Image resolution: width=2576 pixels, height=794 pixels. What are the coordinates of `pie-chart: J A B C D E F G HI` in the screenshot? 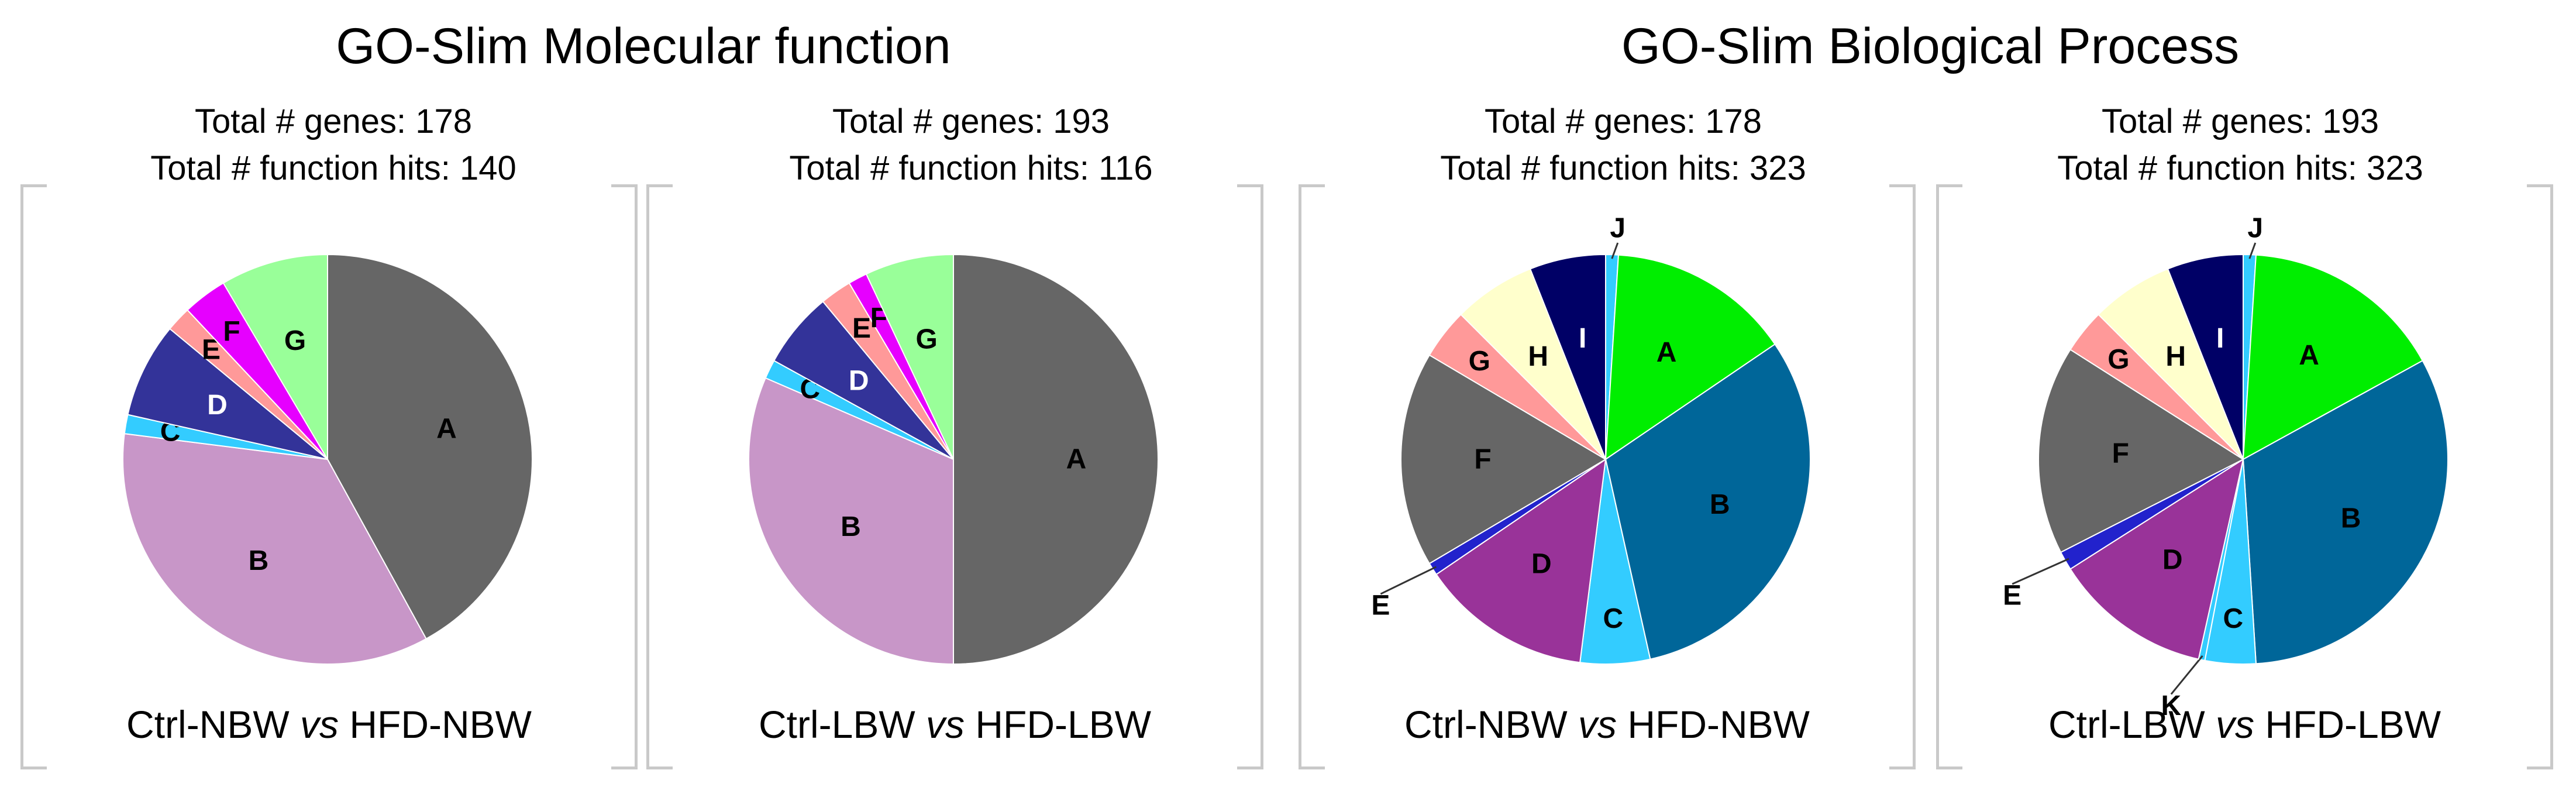 It's located at (1591, 439).